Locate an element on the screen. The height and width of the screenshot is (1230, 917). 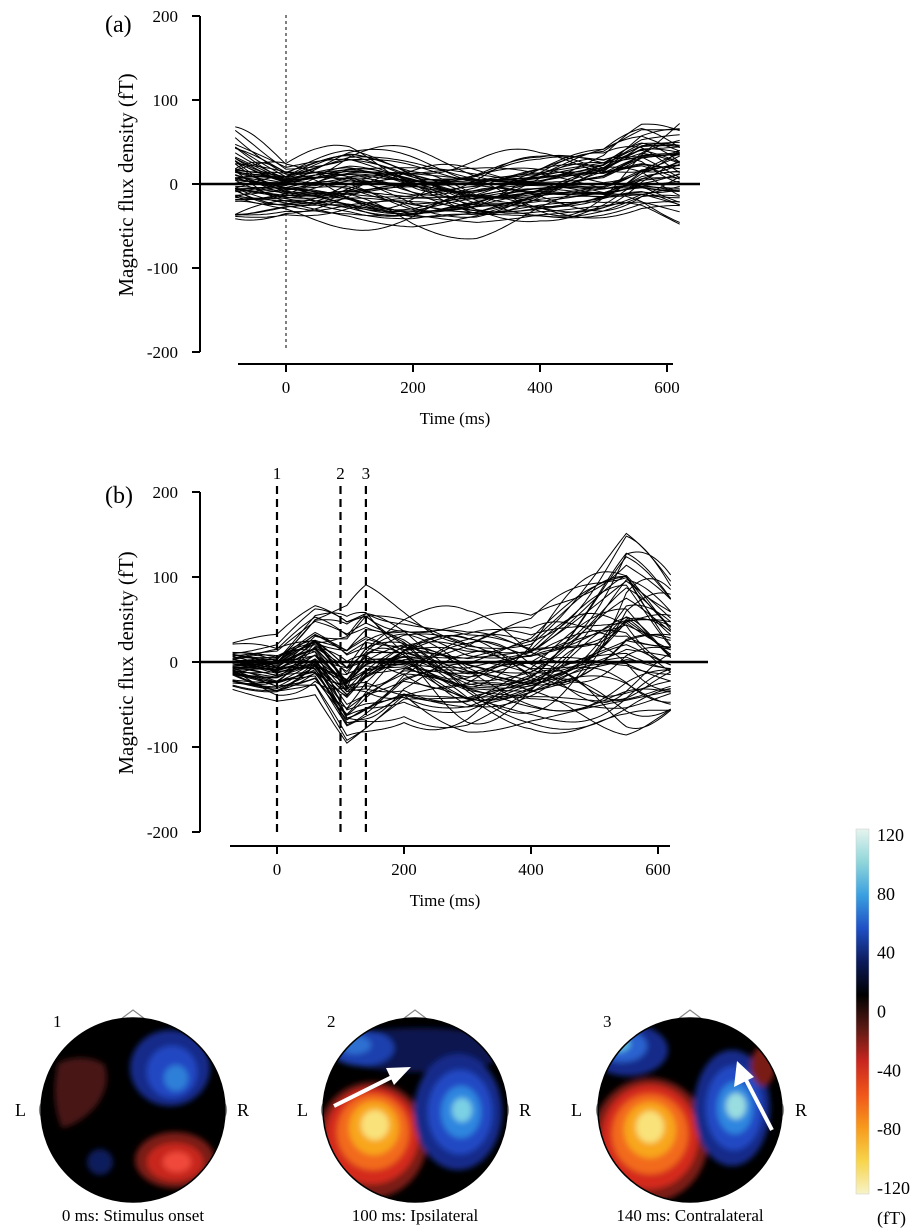
panel-a-label: (a) is located at coordinates (118, 25).